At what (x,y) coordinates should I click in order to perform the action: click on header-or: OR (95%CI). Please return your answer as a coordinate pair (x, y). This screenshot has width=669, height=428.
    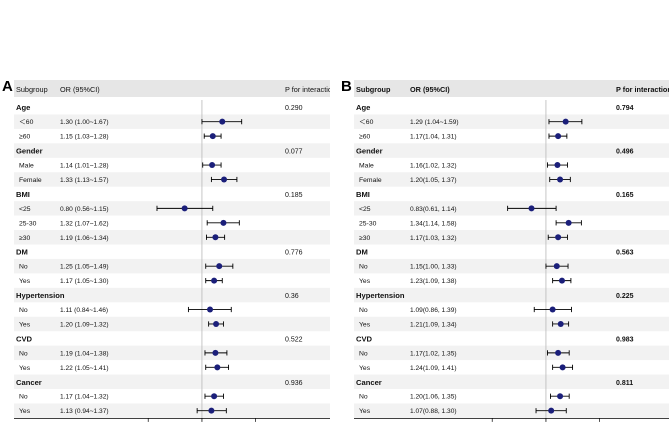
    Looking at the image, I should click on (430, 89).